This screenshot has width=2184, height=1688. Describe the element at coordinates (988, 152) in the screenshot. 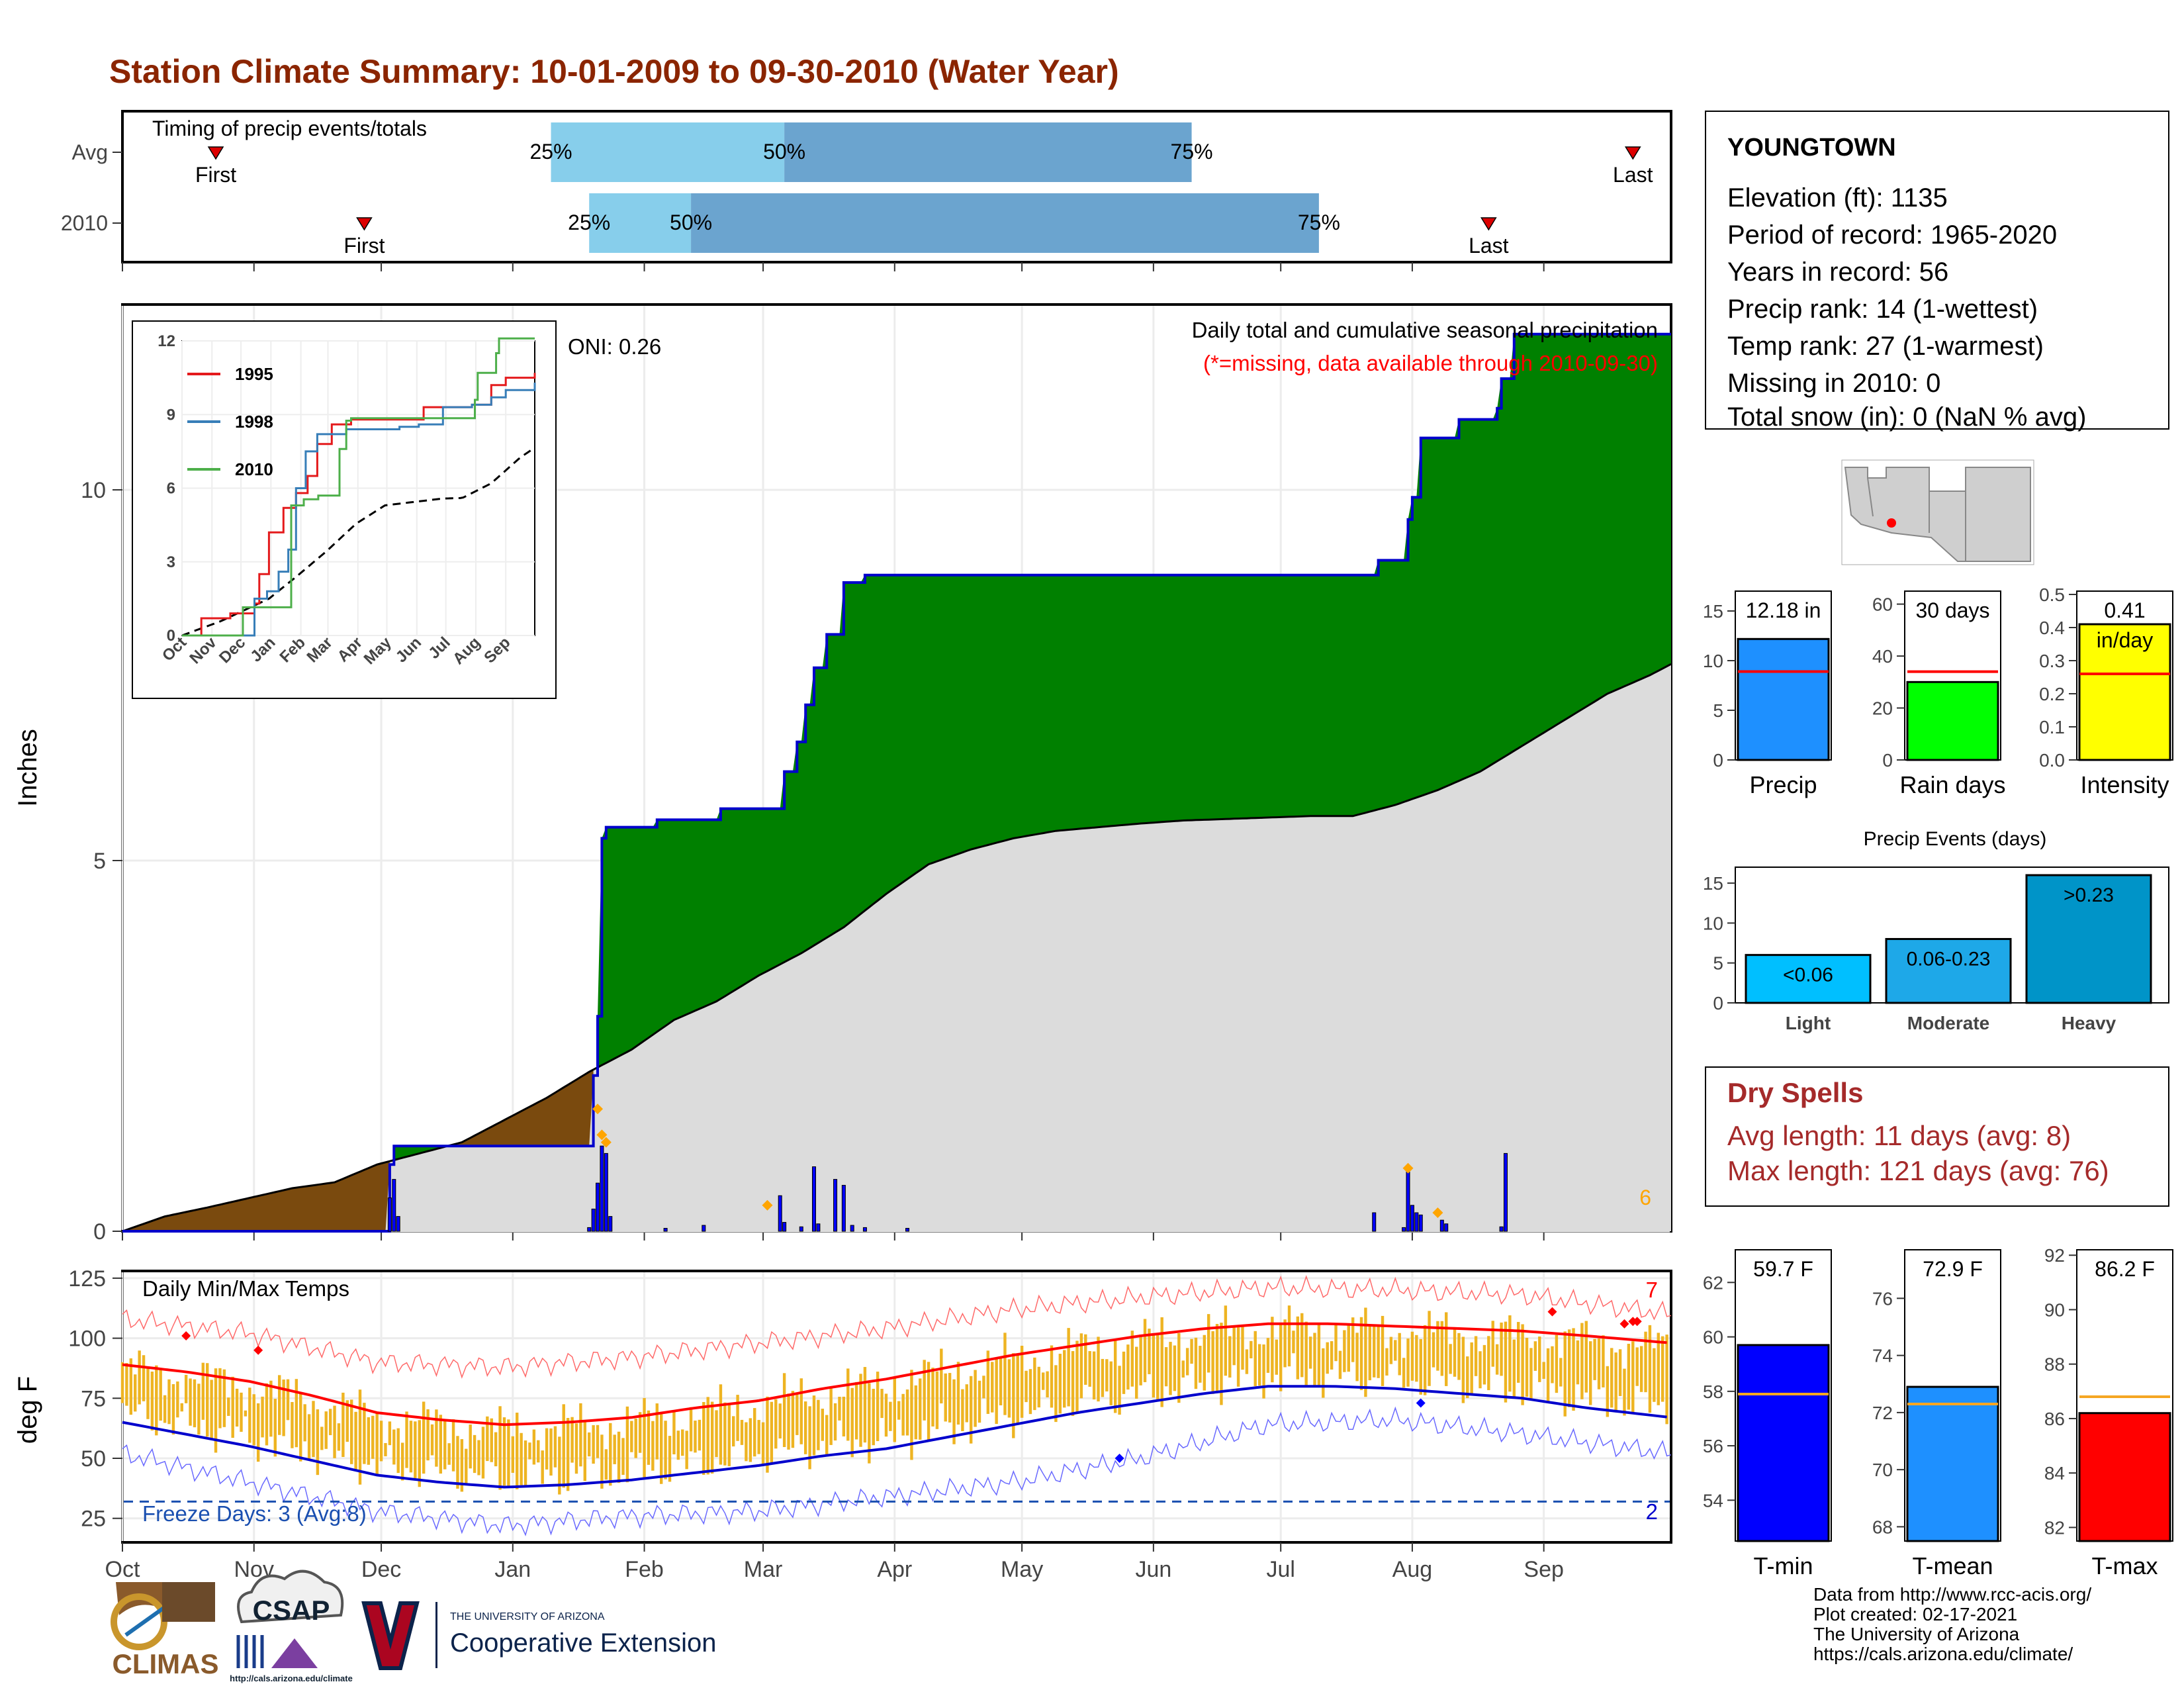

I see `timing-bar-q2` at that location.